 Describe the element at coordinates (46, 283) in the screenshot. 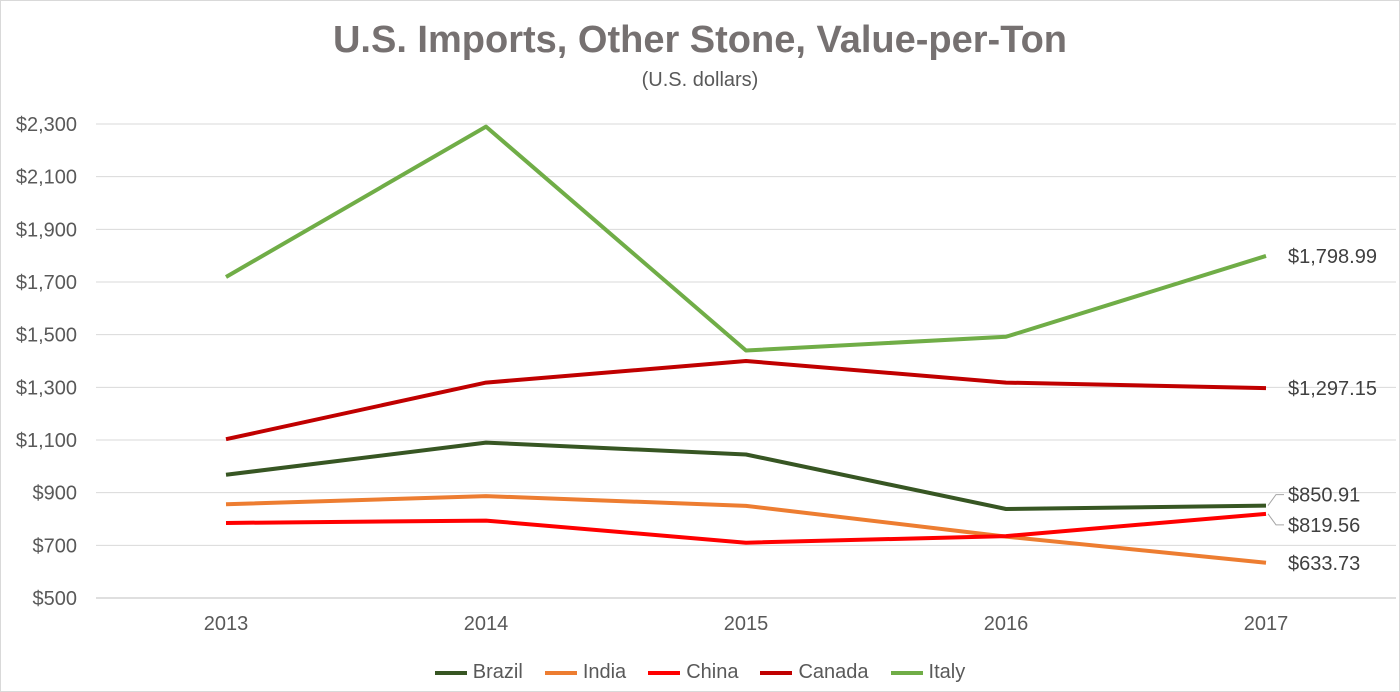

I see `y-tick-label: $1,700` at that location.